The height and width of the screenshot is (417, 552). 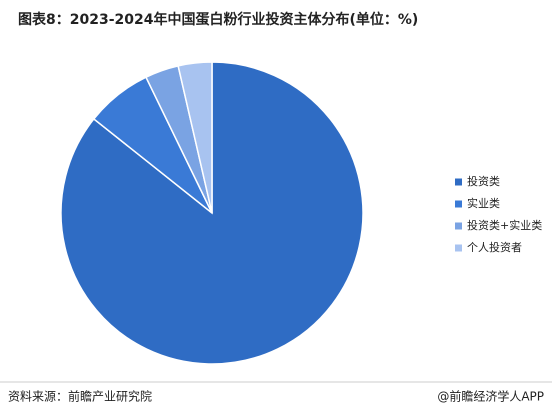 What do you see at coordinates (490, 396) in the screenshot?
I see `credit: @前瞻经济学人APP` at bounding box center [490, 396].